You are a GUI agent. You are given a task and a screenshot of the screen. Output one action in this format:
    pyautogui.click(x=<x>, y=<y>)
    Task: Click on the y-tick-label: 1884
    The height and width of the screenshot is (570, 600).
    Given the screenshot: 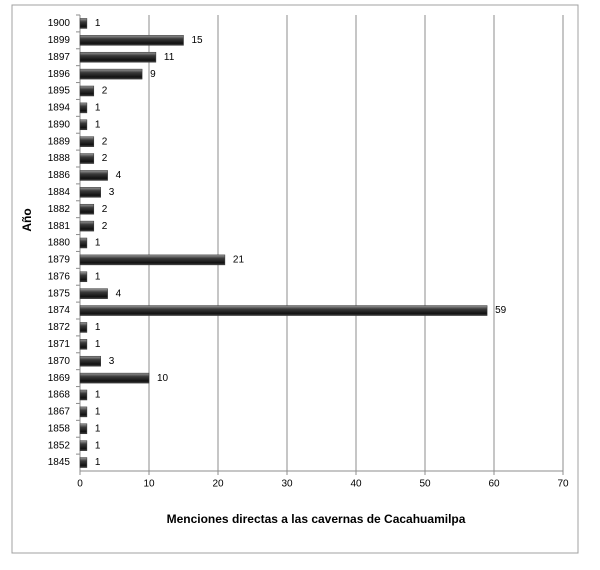 What is the action you would take?
    pyautogui.click(x=59, y=192)
    